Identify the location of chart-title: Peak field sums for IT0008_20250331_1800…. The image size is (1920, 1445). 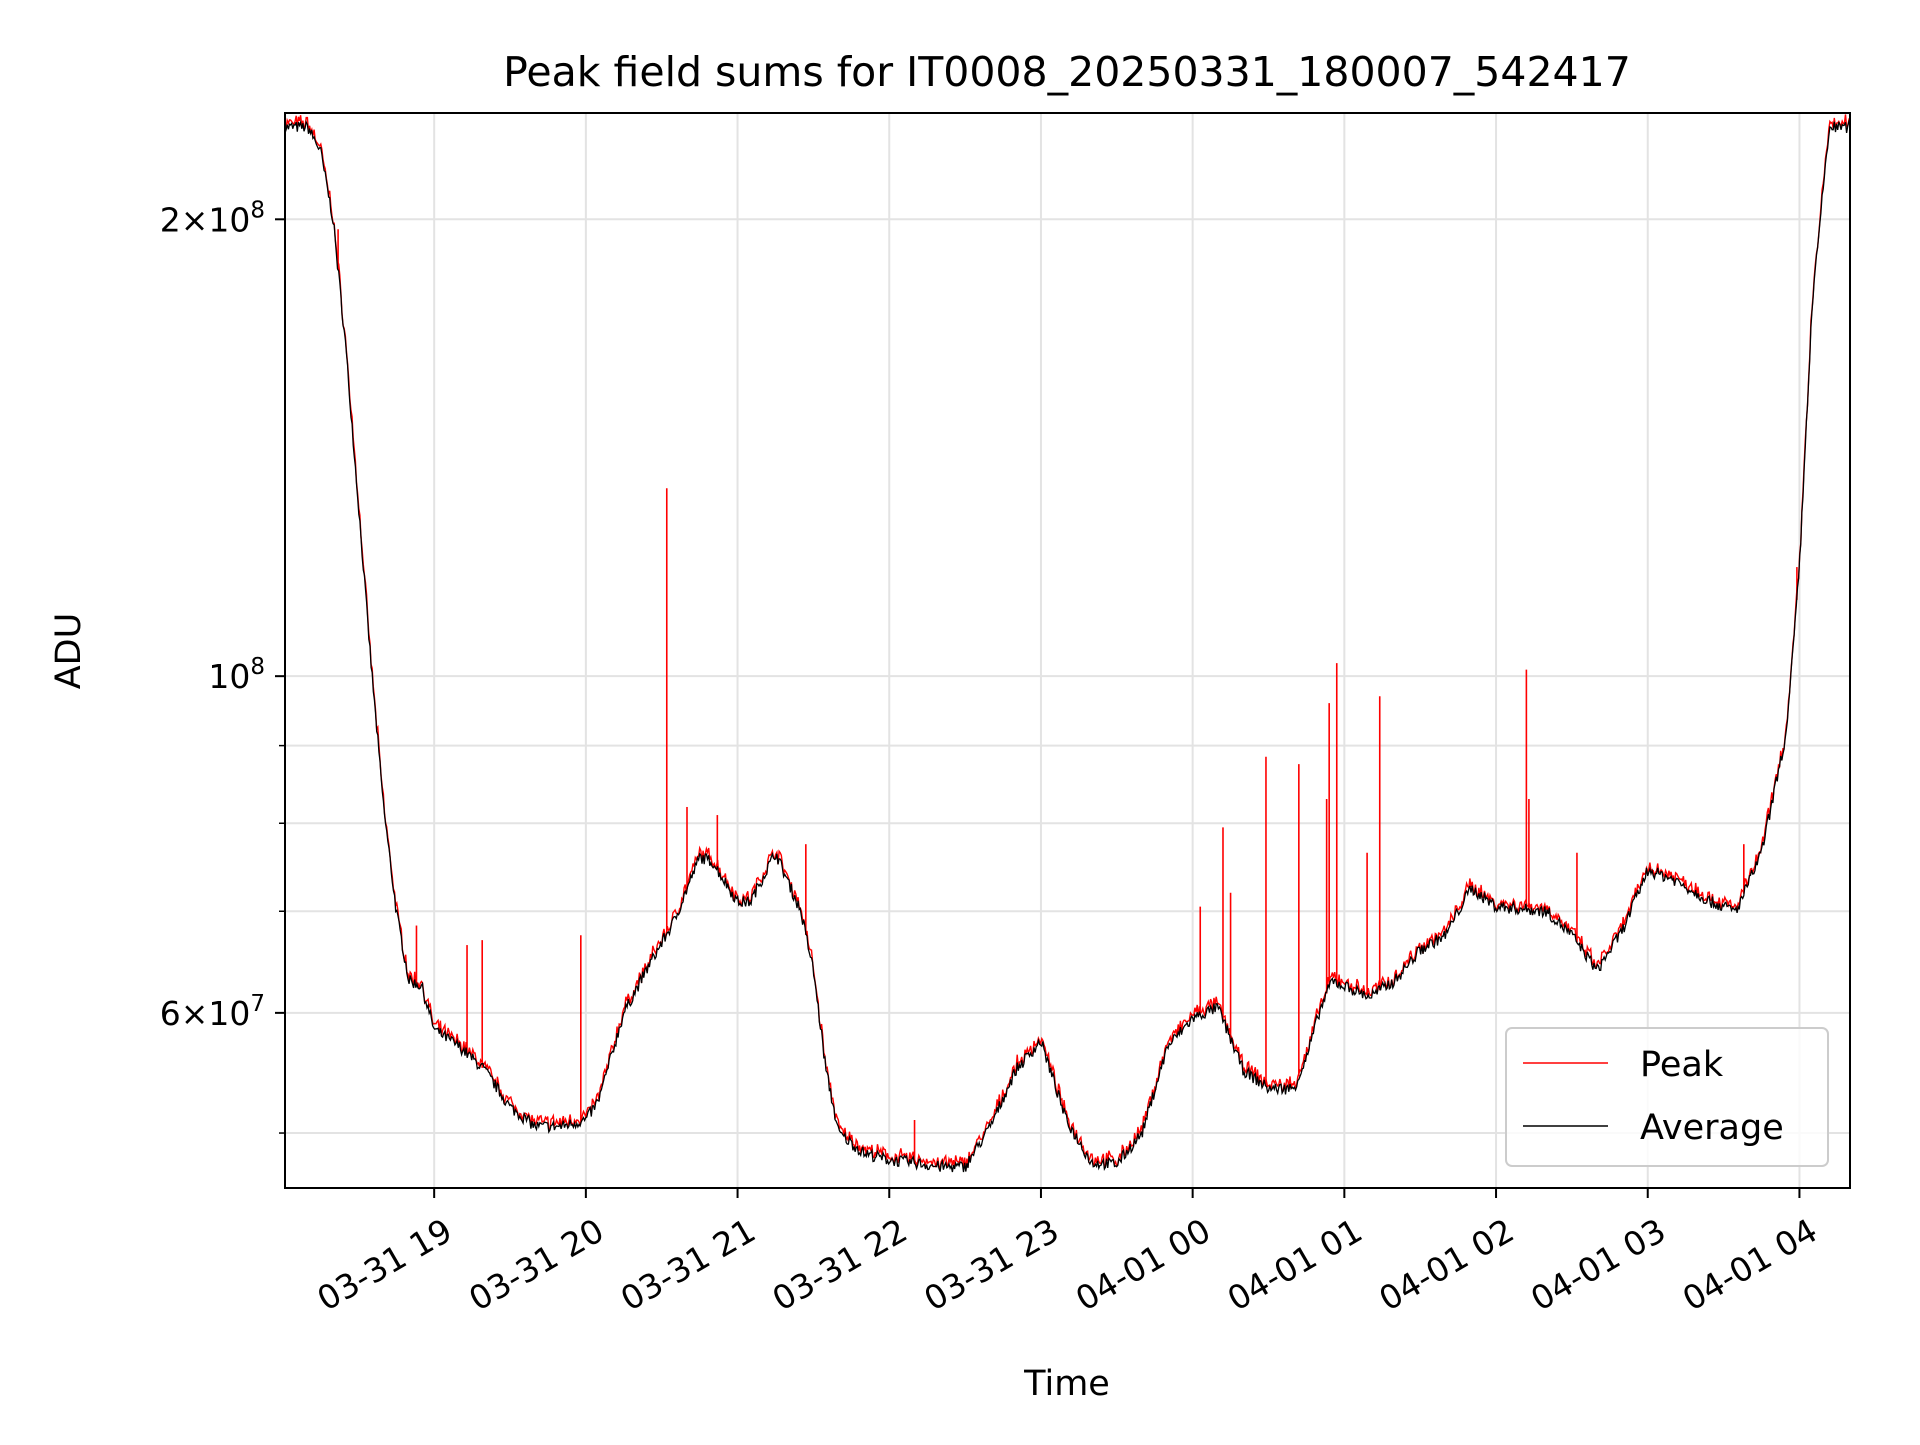
(1067, 72).